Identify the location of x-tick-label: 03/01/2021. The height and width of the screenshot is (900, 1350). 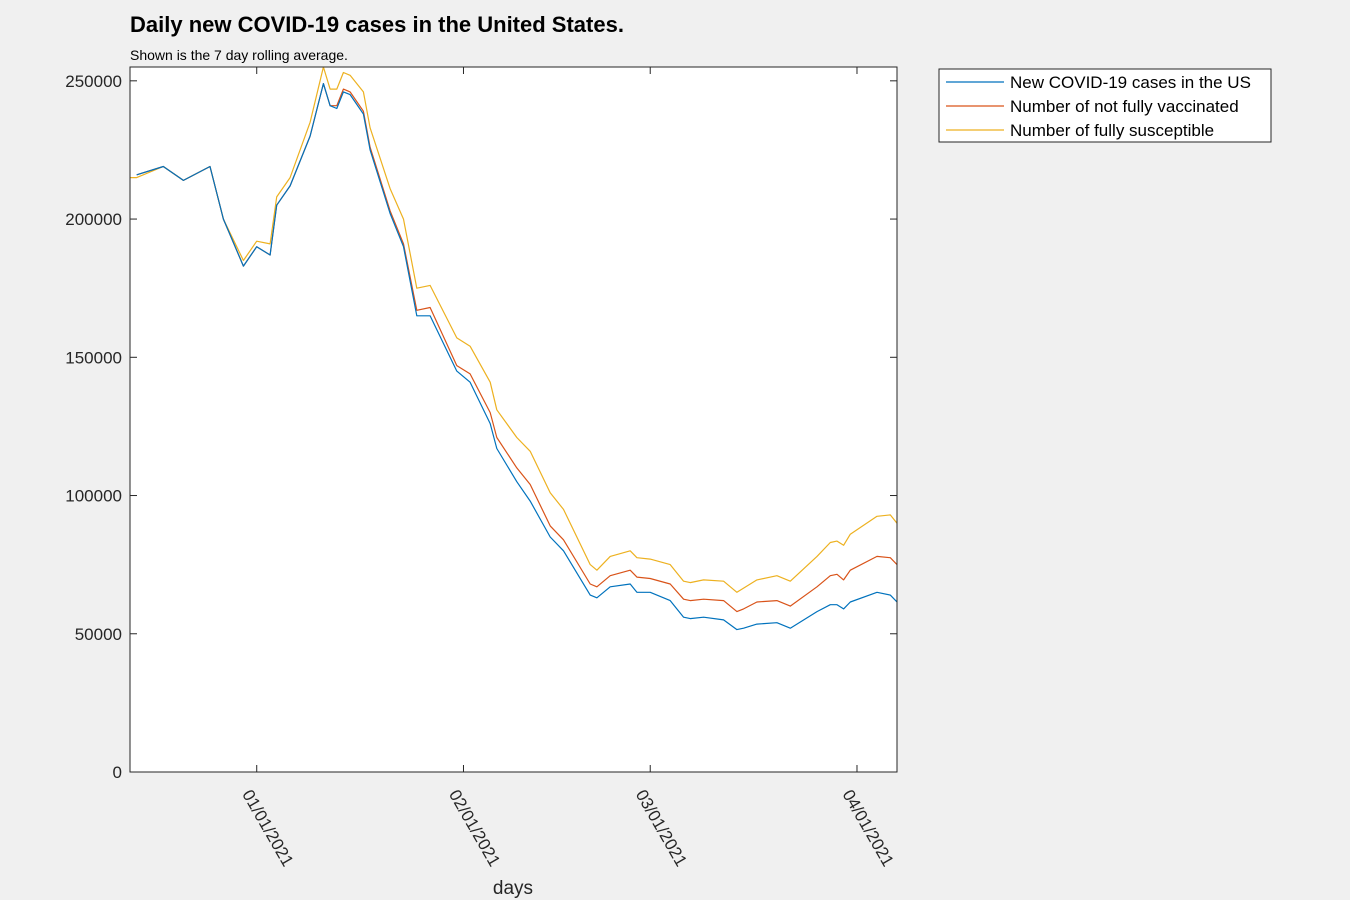
(661, 828).